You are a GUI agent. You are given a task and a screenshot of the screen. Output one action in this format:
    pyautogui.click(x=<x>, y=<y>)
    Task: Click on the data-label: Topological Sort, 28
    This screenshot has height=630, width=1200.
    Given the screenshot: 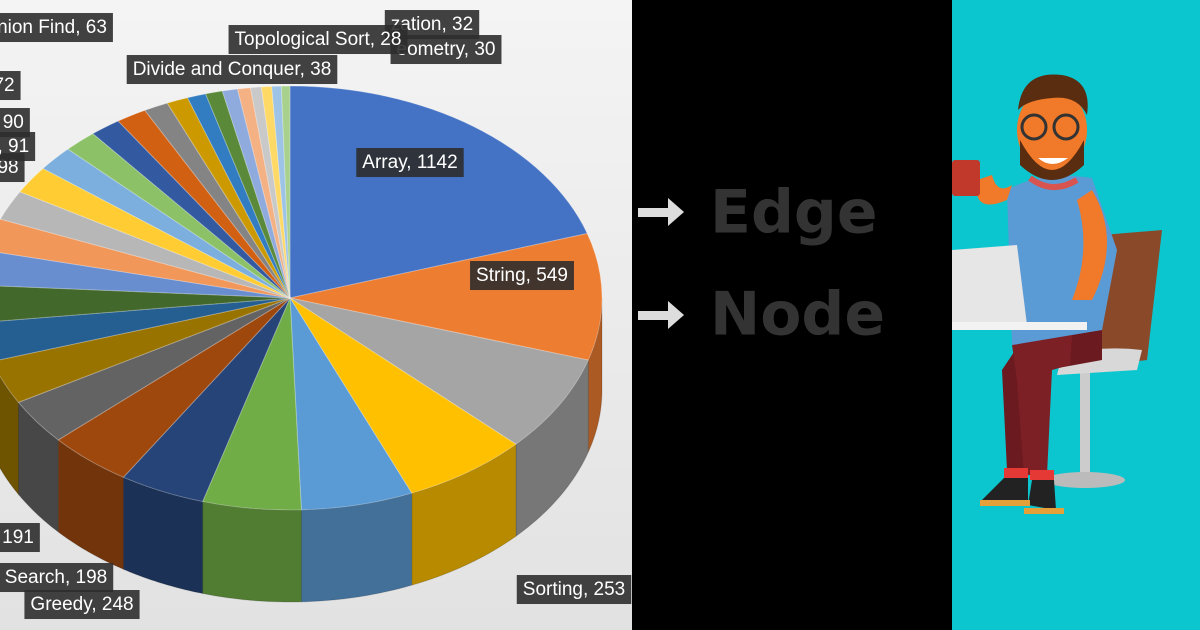 What is the action you would take?
    pyautogui.click(x=318, y=40)
    